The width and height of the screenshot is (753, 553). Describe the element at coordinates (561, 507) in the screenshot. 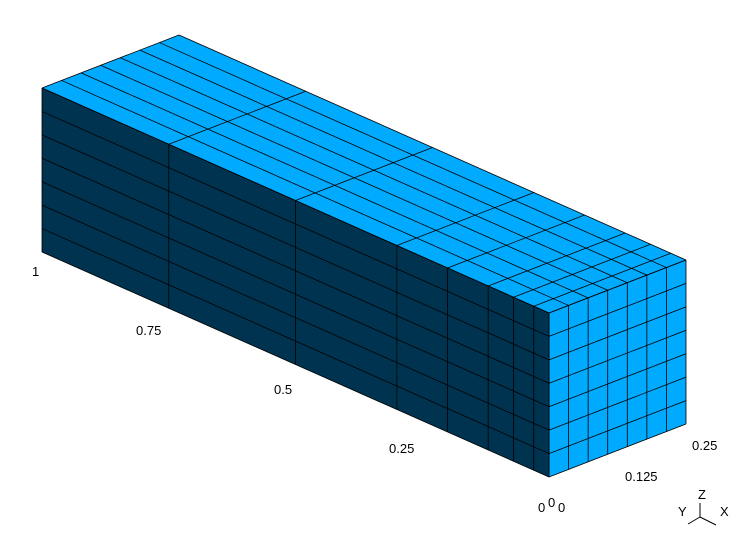

I see `width-tick-0: 0` at that location.